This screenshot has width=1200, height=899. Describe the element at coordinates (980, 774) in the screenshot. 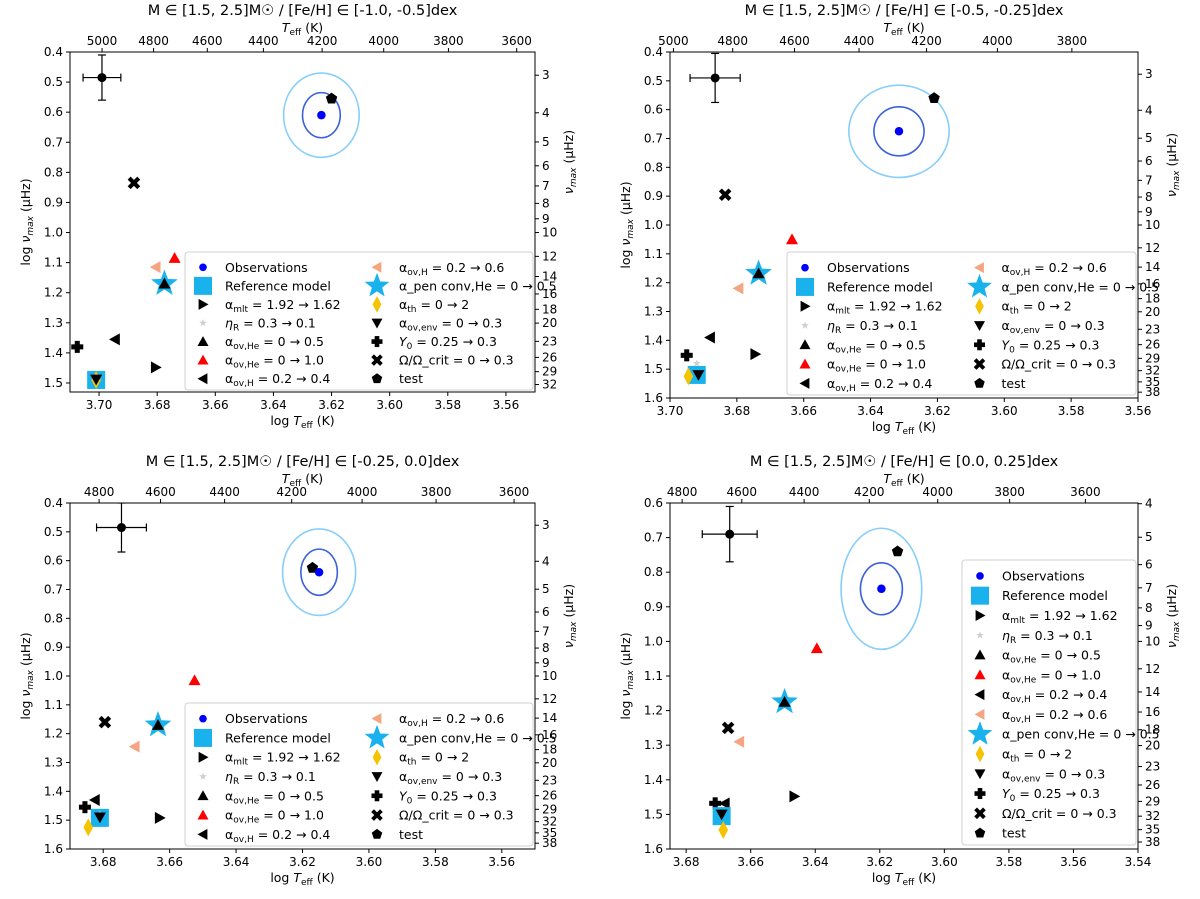

I see `legend-marker-env` at that location.